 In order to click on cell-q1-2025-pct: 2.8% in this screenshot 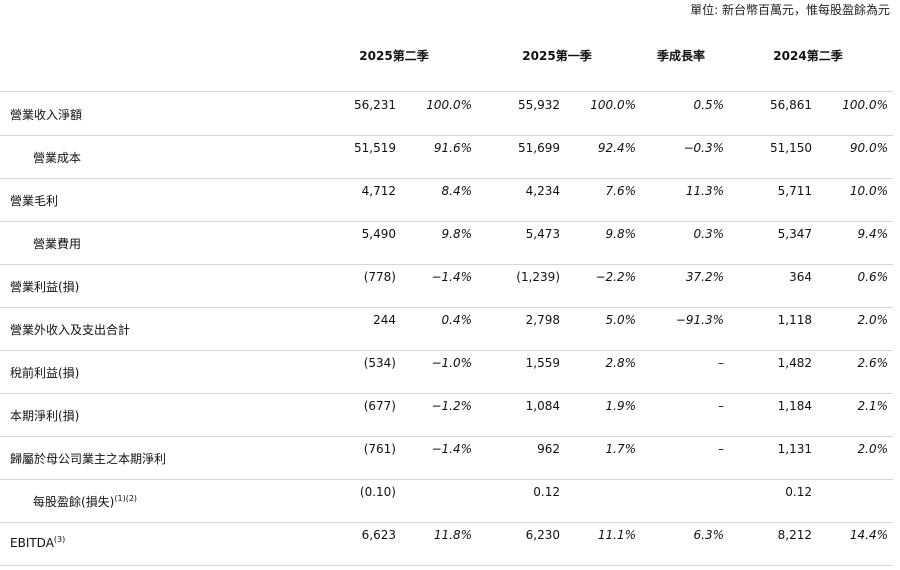, I will do `click(621, 363)`.